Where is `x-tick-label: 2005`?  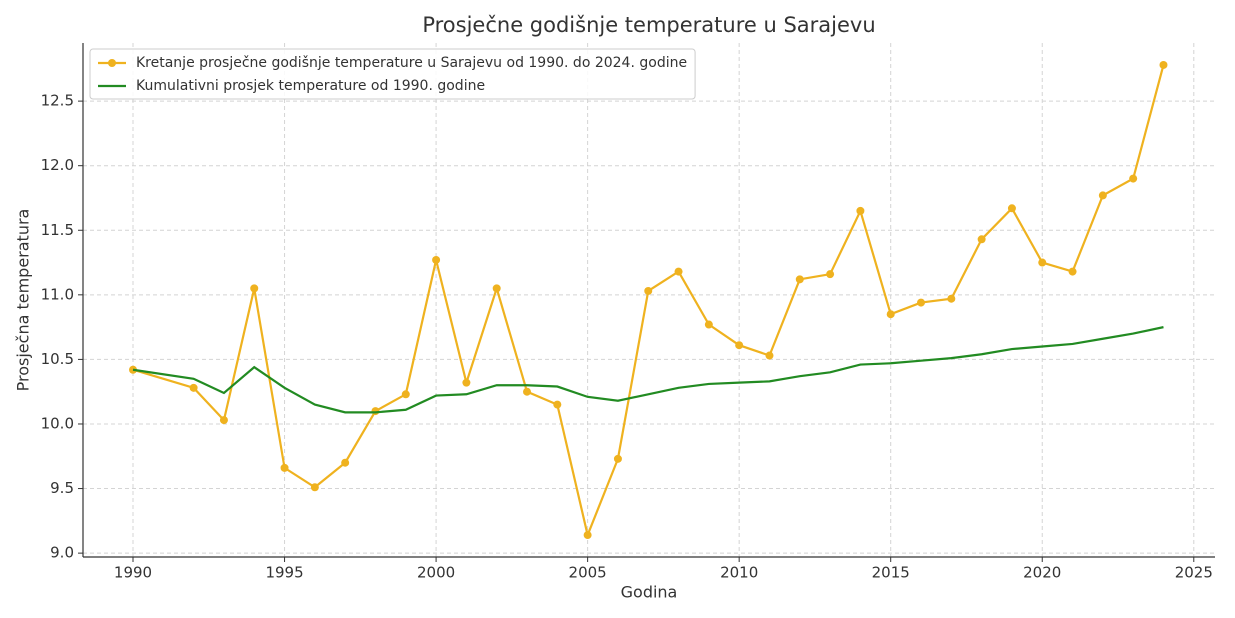 x-tick-label: 2005 is located at coordinates (588, 573).